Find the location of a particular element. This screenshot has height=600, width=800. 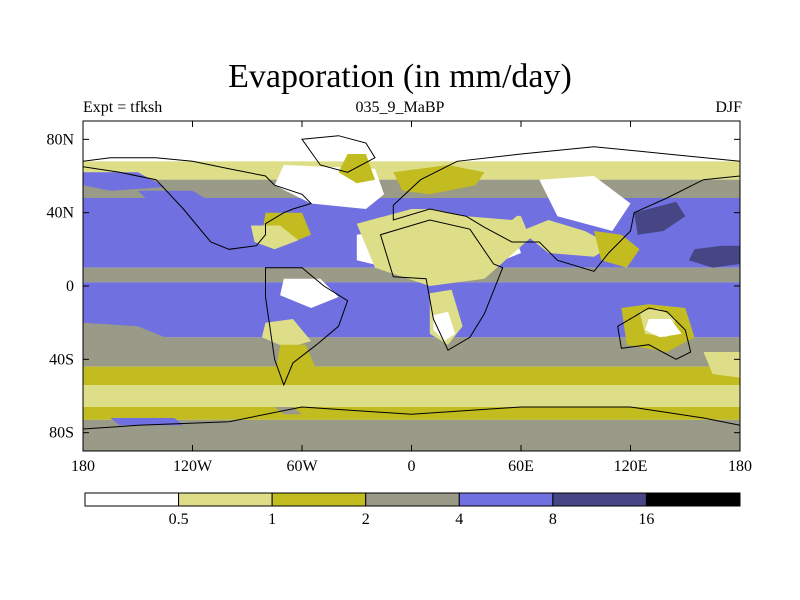

coastline-greenland is located at coordinates (338, 154).